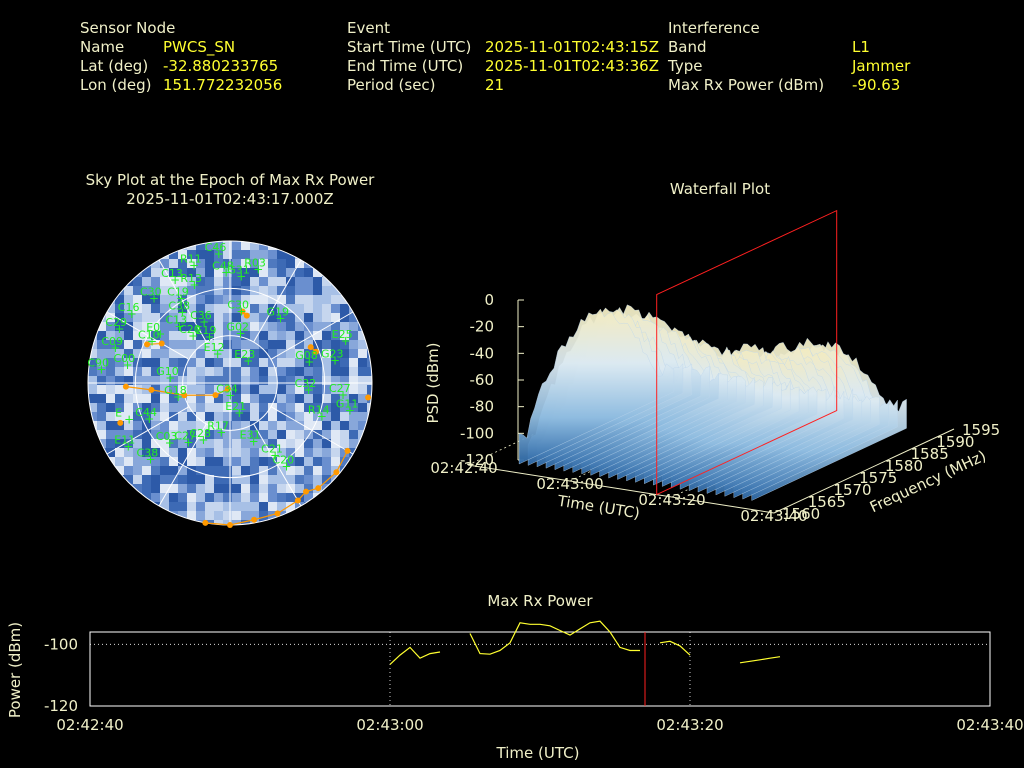 The width and height of the screenshot is (1024, 768). What do you see at coordinates (153, 327) in the screenshot?
I see `sky-satellite-label: E0` at bounding box center [153, 327].